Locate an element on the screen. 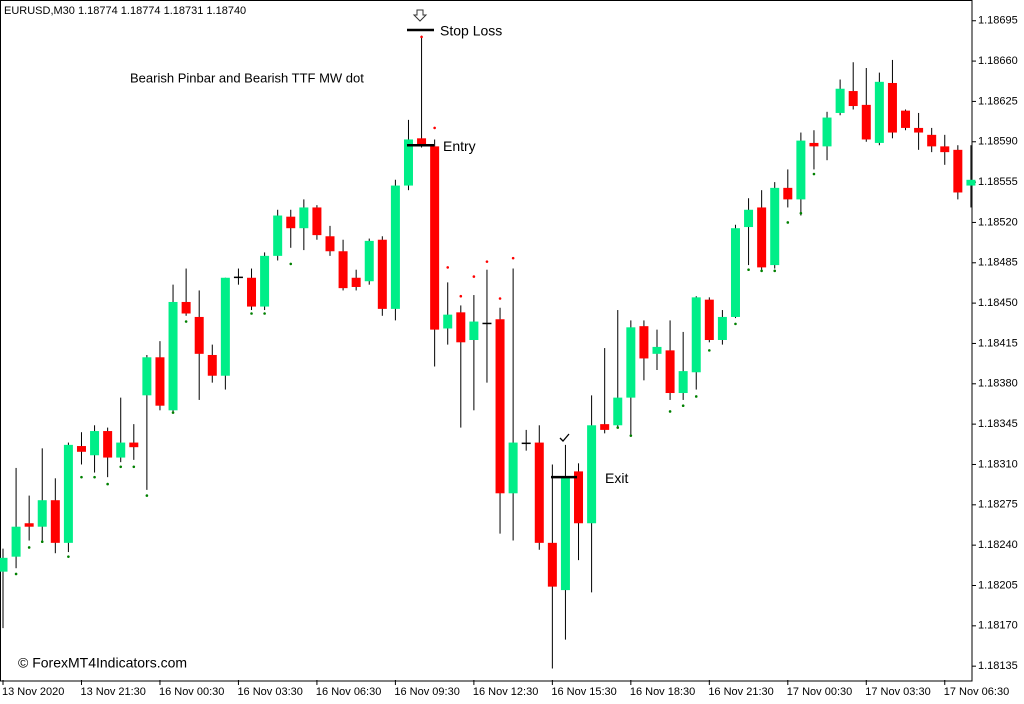 This screenshot has height=704, width=1024. x-tick-label: 16 Nov 21:30 is located at coordinates (740, 692).